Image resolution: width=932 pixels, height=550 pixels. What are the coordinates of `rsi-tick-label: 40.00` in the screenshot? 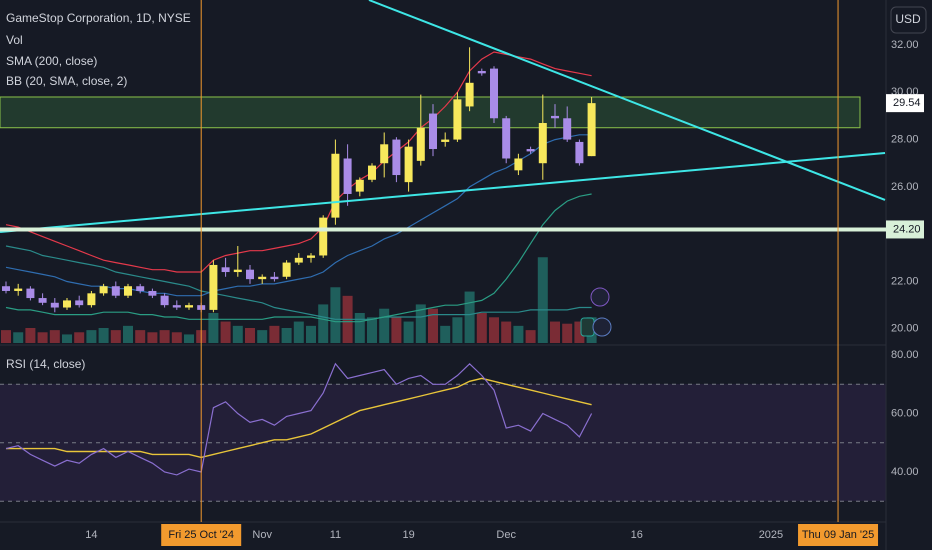 It's located at (905, 472).